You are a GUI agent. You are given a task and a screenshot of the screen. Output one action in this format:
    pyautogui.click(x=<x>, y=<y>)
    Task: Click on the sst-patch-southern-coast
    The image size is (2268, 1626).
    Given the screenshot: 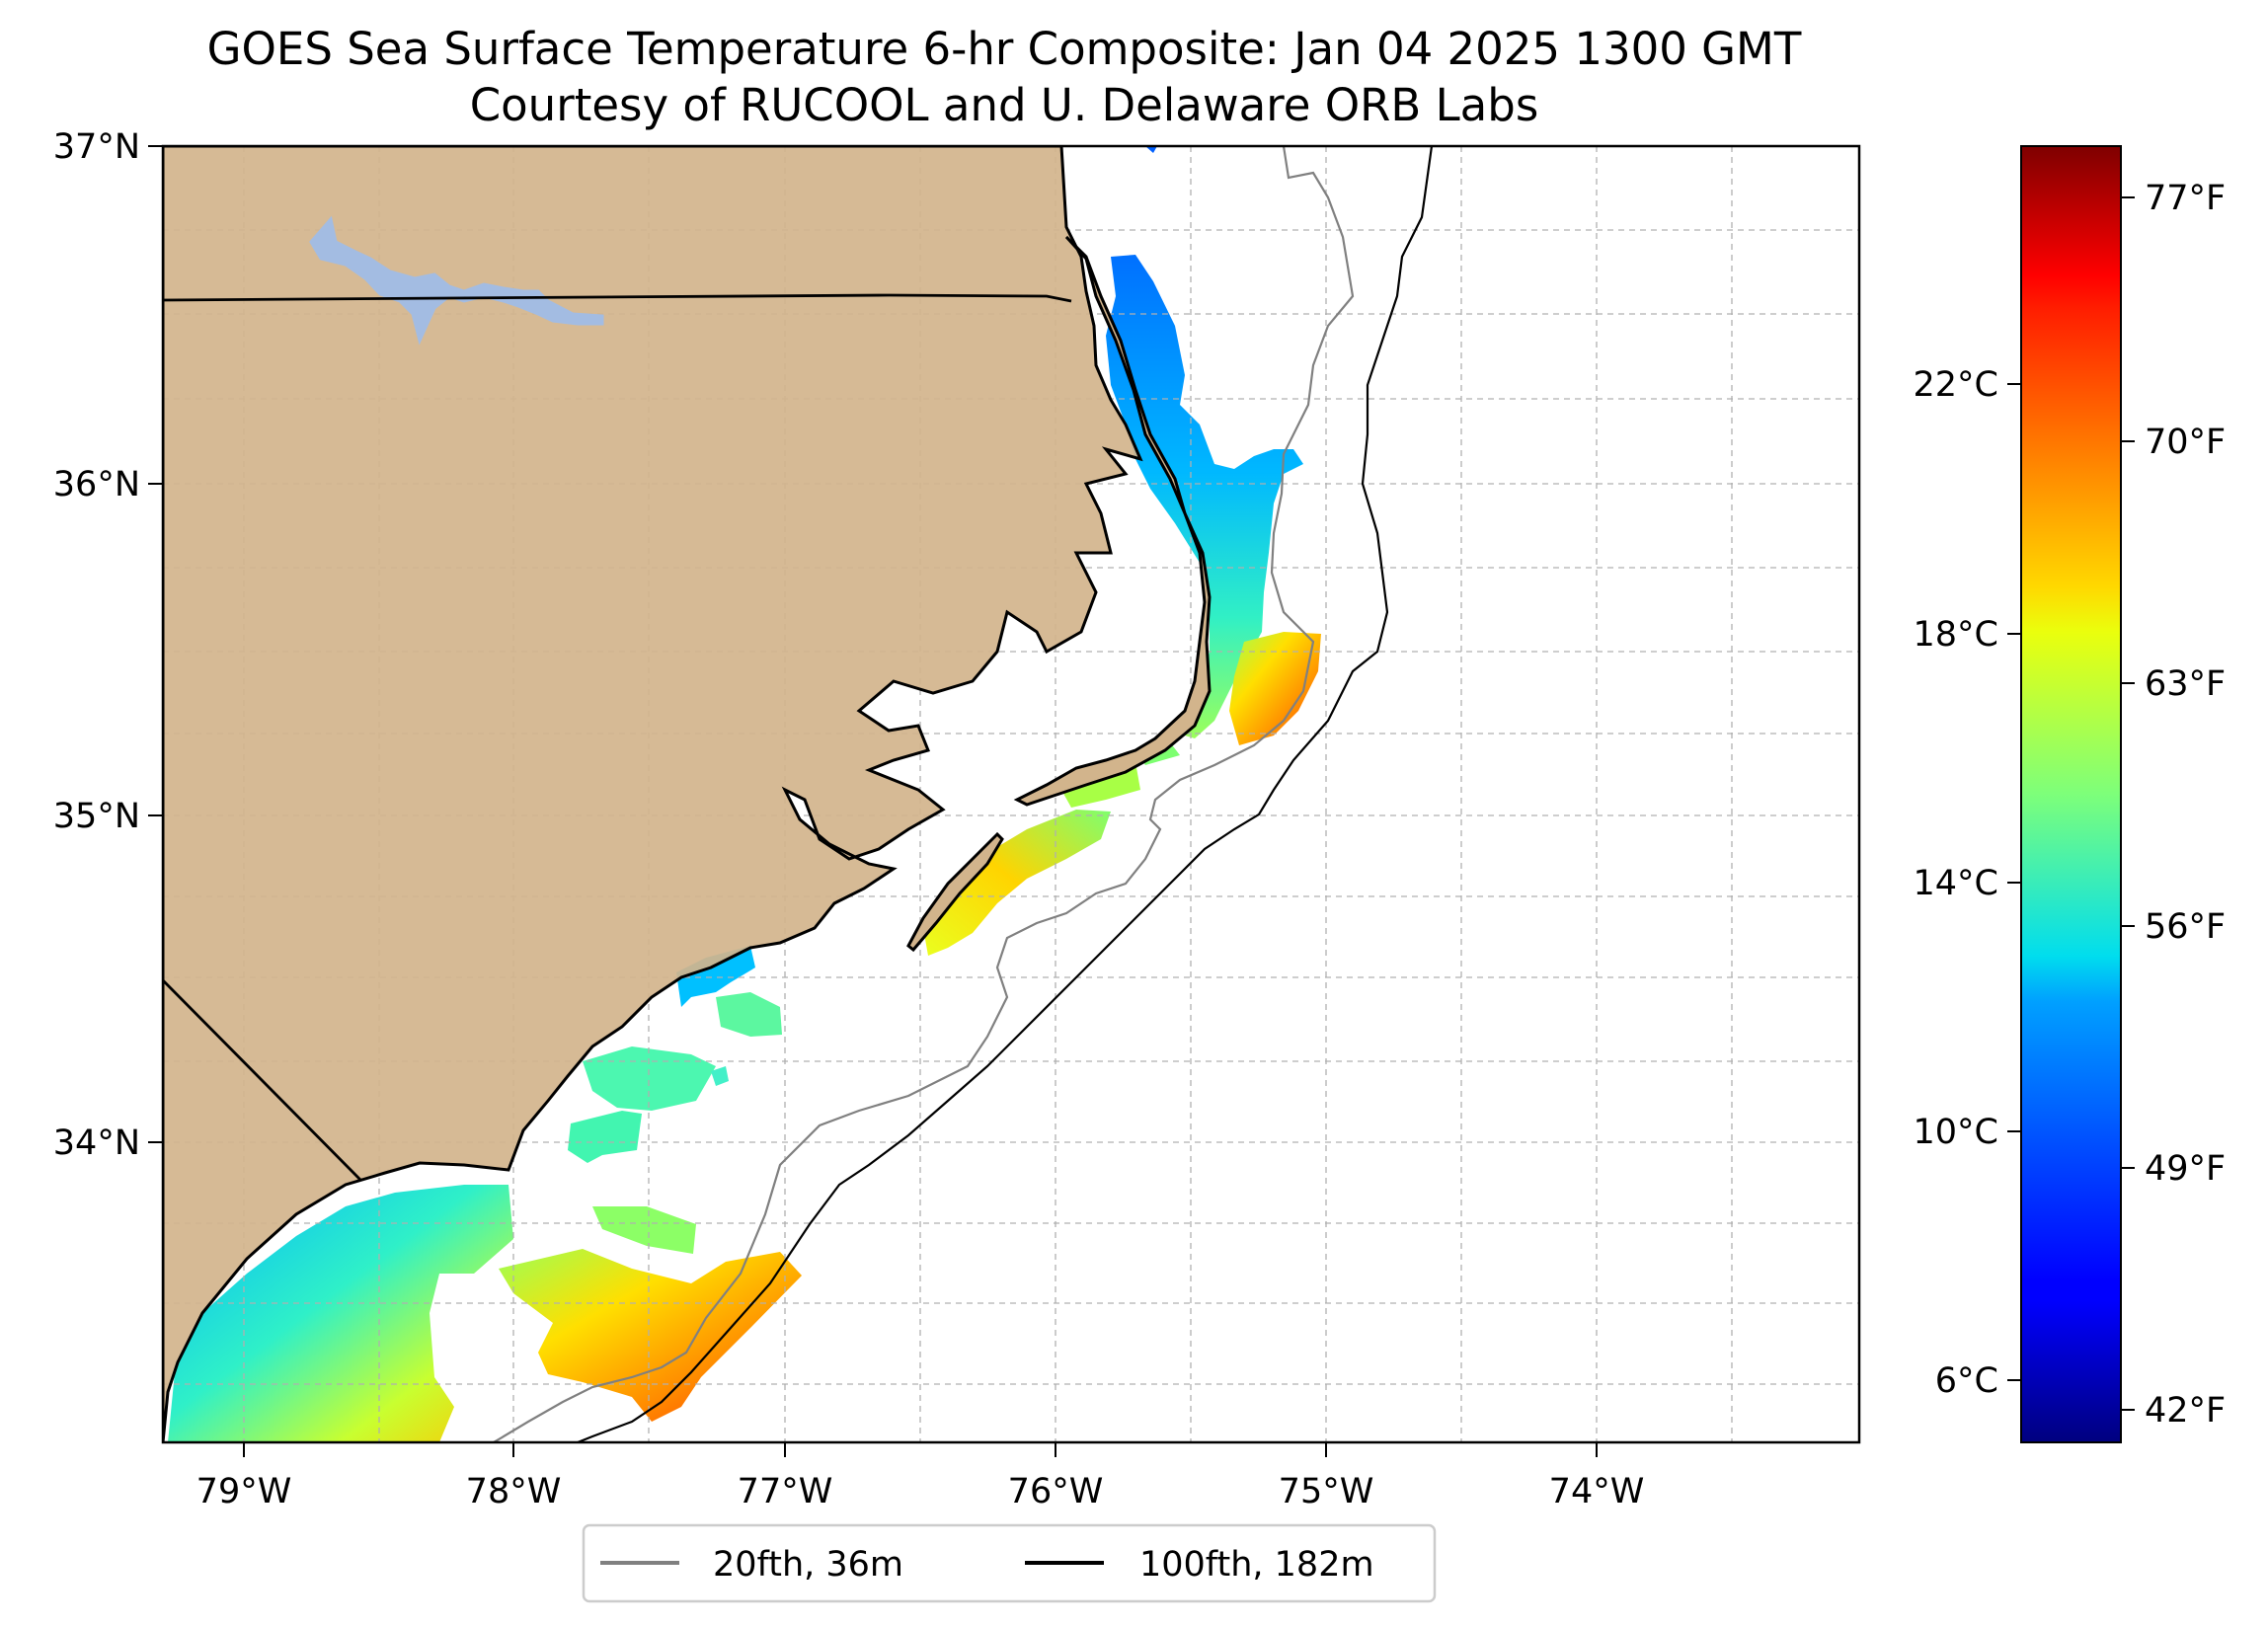 What is the action you would take?
    pyautogui.click(x=340, y=1313)
    